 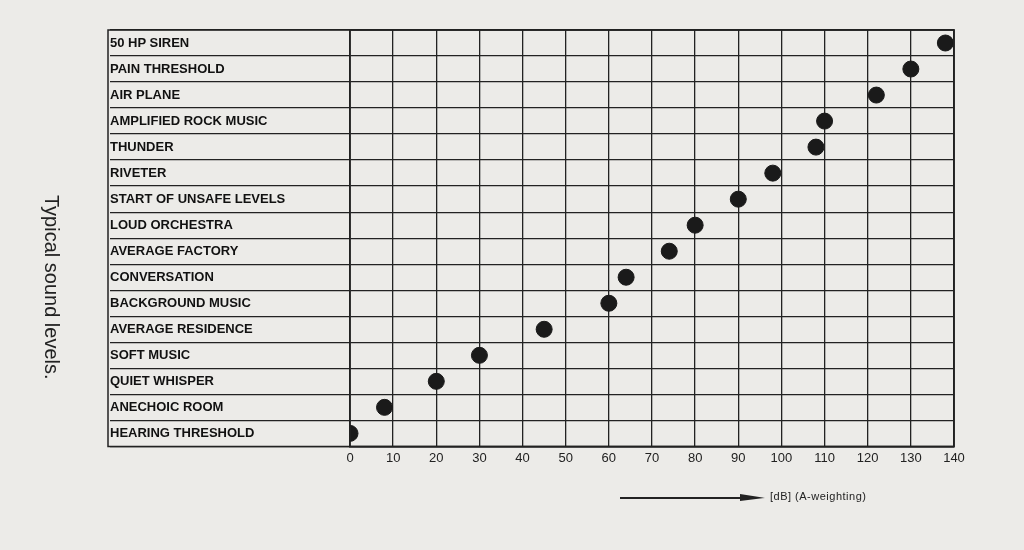 What do you see at coordinates (182, 328) in the screenshot?
I see `y-tick-label: AVERAGE RESIDENCE` at bounding box center [182, 328].